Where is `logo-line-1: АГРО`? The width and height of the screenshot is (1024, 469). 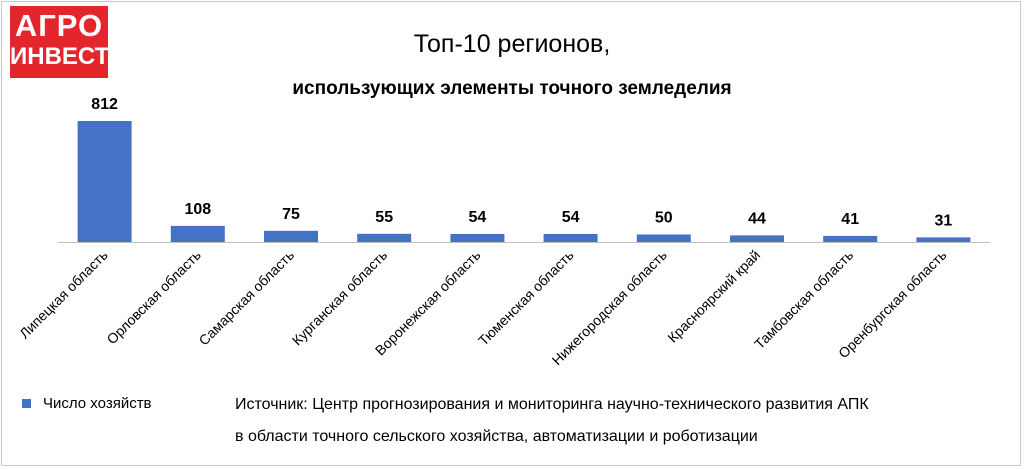 logo-line-1: АГРО is located at coordinates (59, 25).